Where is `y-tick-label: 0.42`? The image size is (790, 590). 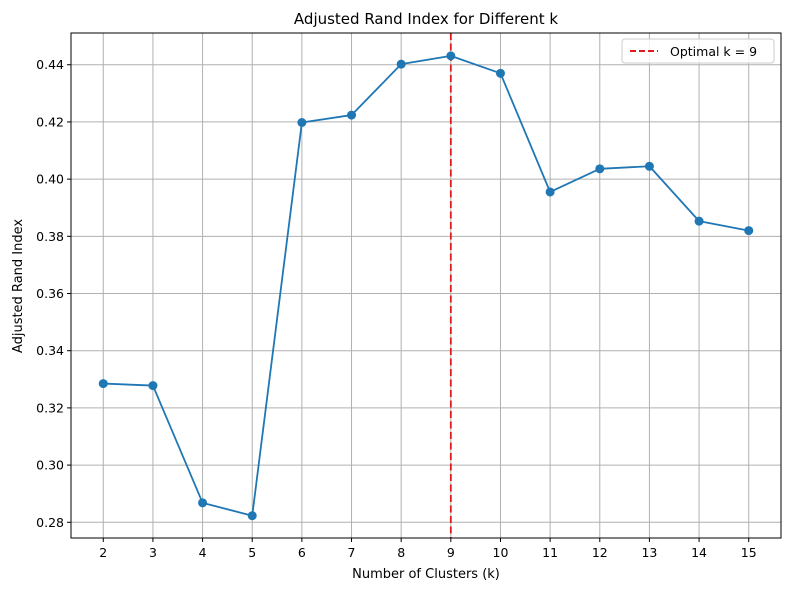 y-tick-label: 0.42 is located at coordinates (50, 121).